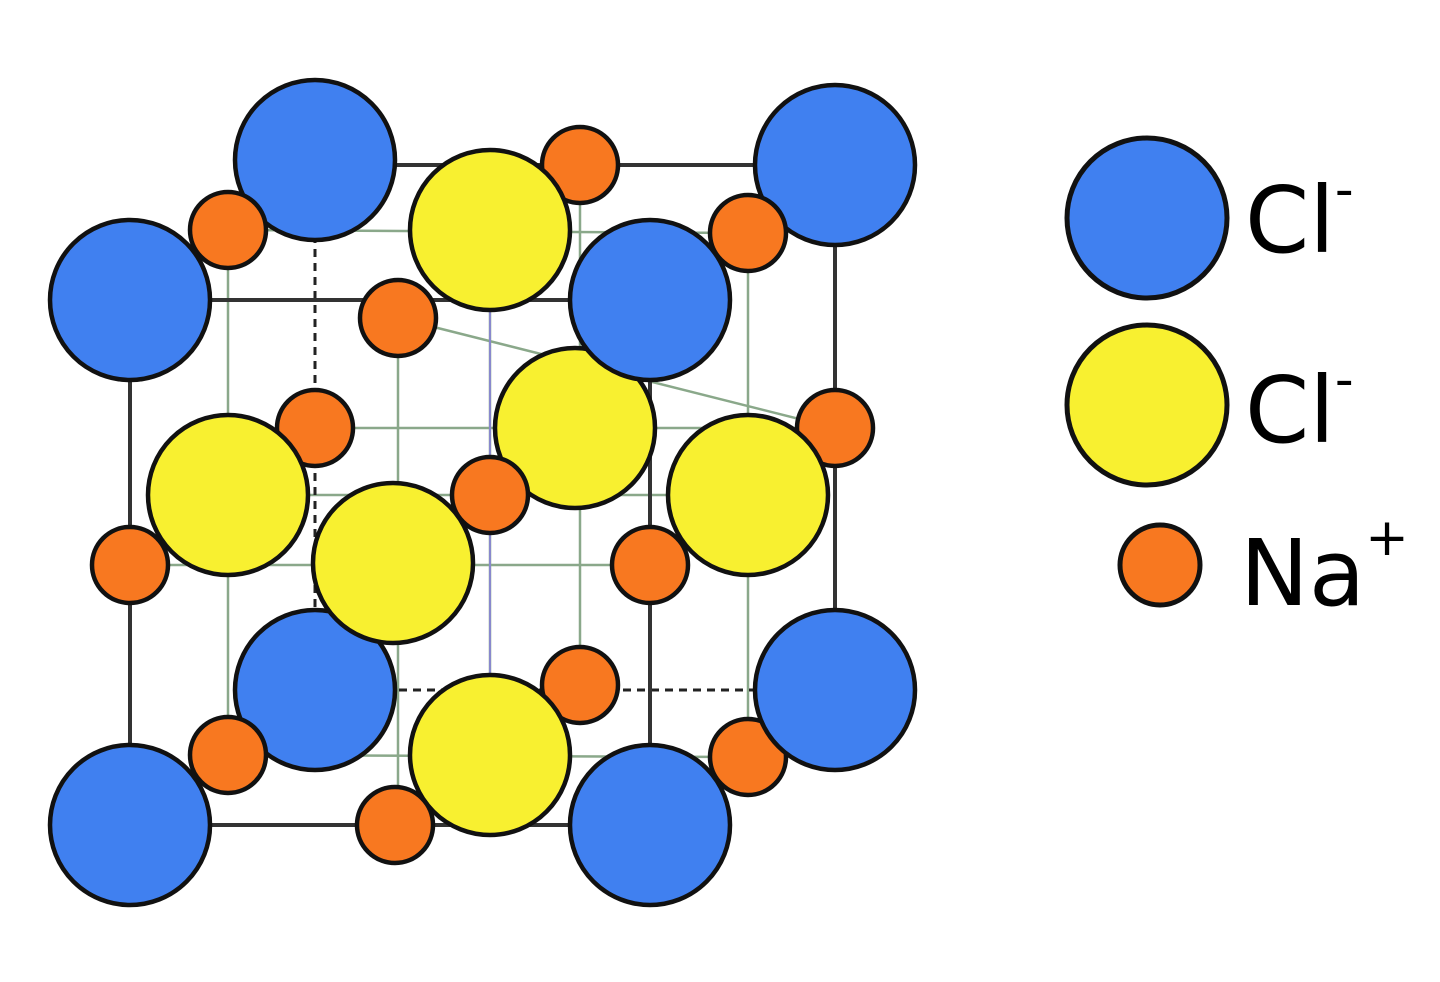  I want to click on legend: Cl- Cl- Na+, so click(1236, 381).